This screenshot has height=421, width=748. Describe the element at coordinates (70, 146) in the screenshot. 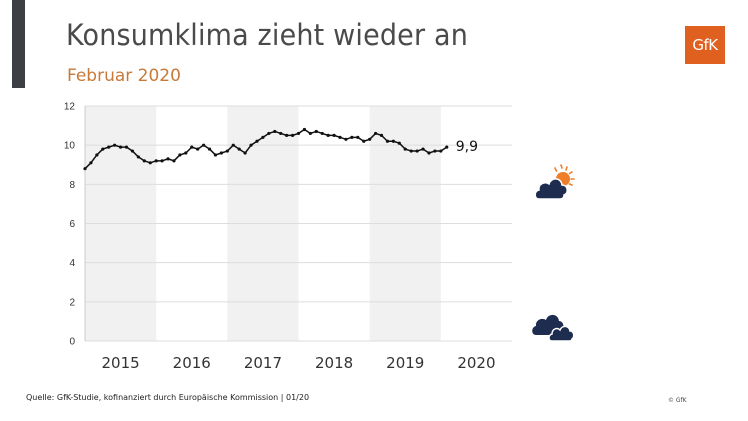

I see `y-tick-label: 10` at that location.